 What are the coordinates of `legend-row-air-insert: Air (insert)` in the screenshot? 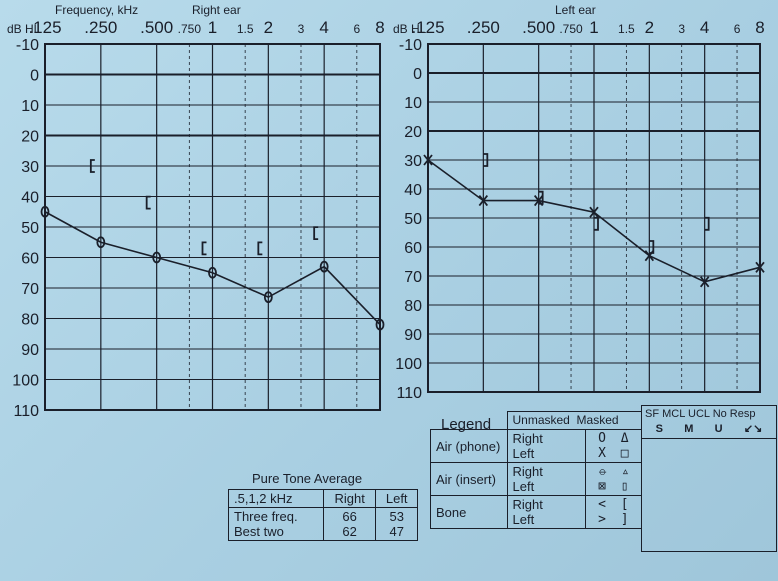 It's located at (469, 479).